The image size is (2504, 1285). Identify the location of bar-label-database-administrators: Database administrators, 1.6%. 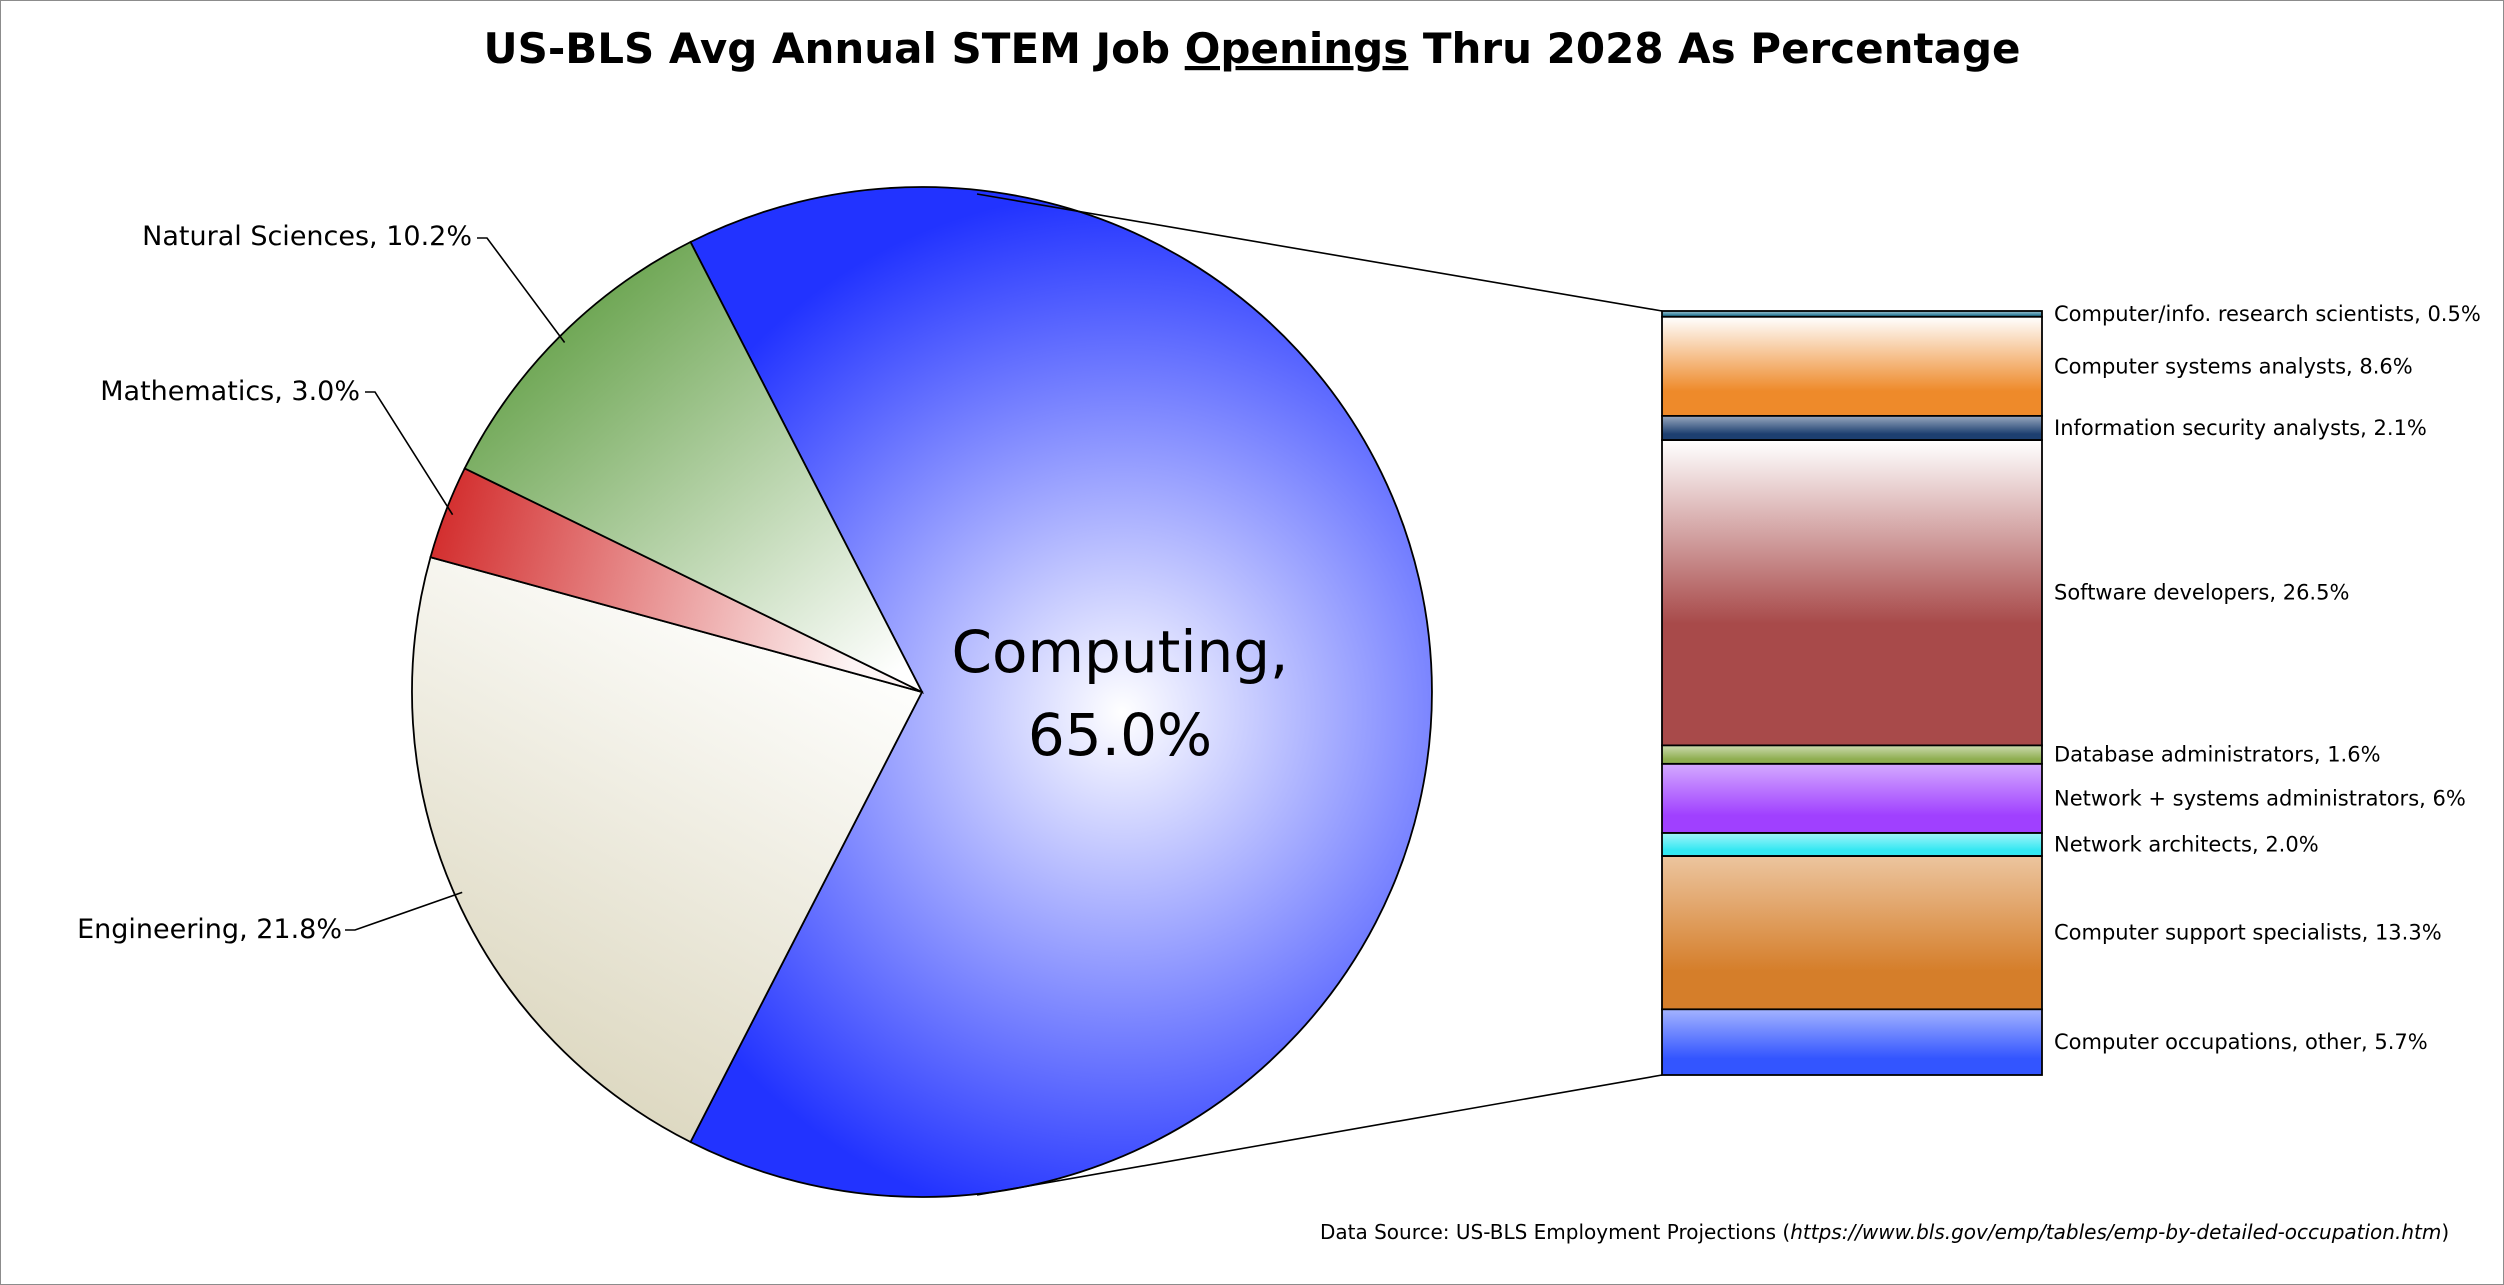
(2217, 755).